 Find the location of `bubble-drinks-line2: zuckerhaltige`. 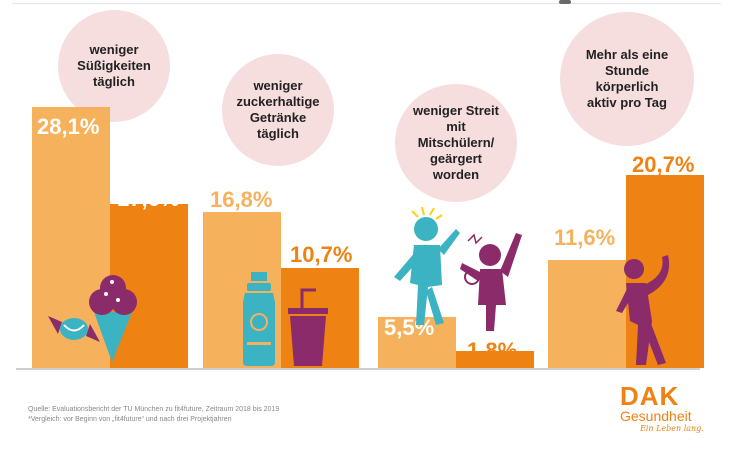

bubble-drinks-line2: zuckerhaltige is located at coordinates (278, 101).